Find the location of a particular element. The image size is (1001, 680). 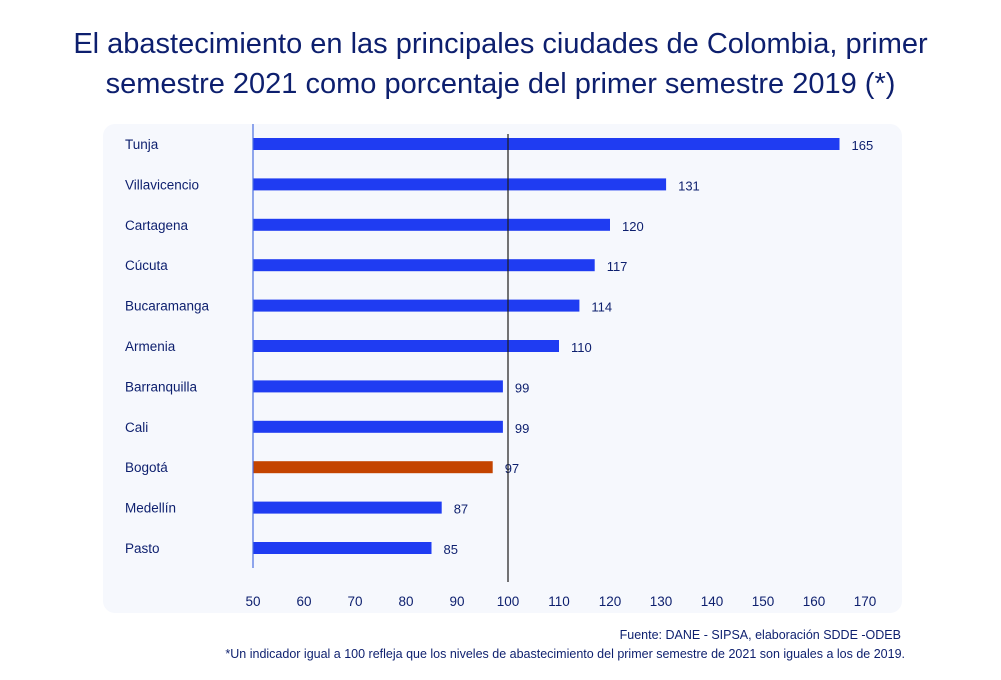

value-label: 165 is located at coordinates (863, 145).